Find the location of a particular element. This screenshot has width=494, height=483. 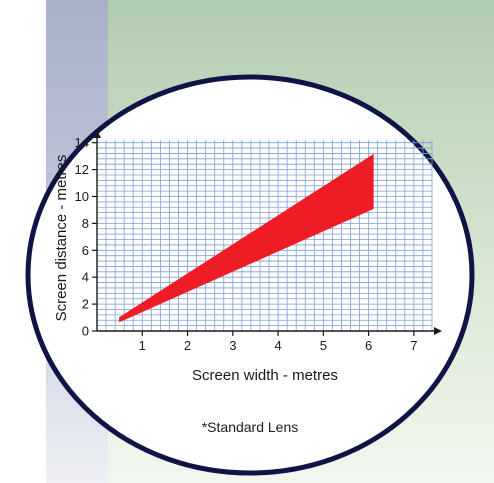

y-tick-label: 8 is located at coordinates (85, 223).